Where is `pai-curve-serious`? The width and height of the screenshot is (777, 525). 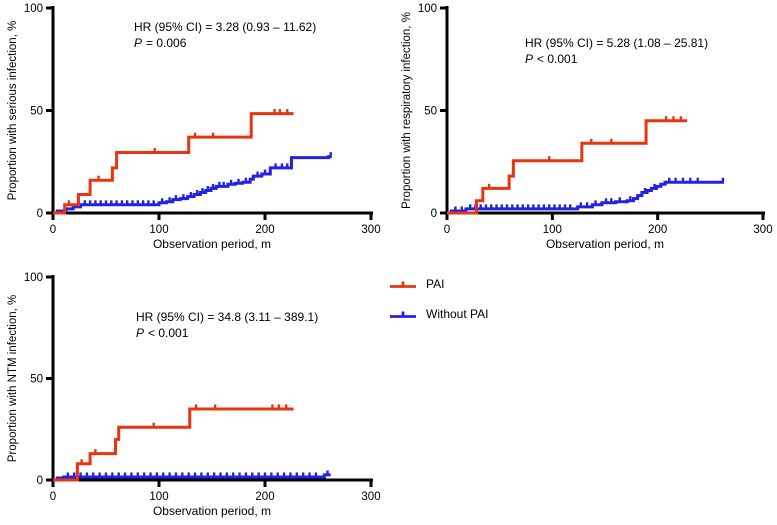
pai-curve-serious is located at coordinates (173, 163).